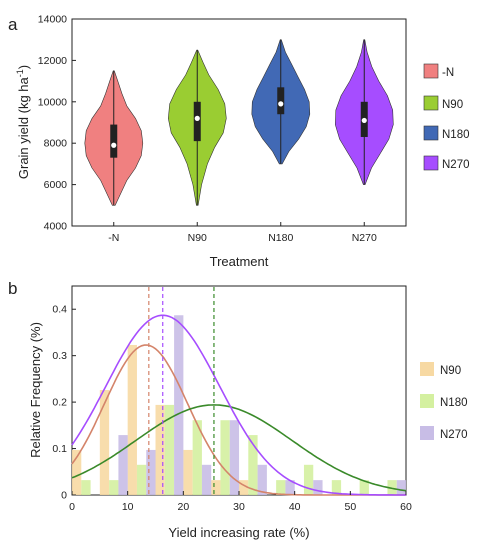 This screenshot has width=480, height=550. What do you see at coordinates (56, 144) in the screenshot?
I see `y-tick-label: 8000` at bounding box center [56, 144].